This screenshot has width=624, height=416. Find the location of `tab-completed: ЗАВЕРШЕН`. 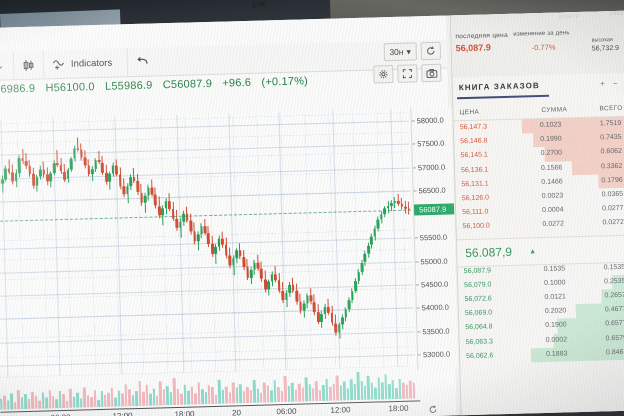

tab-completed: ЗАВЕРШЕН is located at coordinates (616, 14).